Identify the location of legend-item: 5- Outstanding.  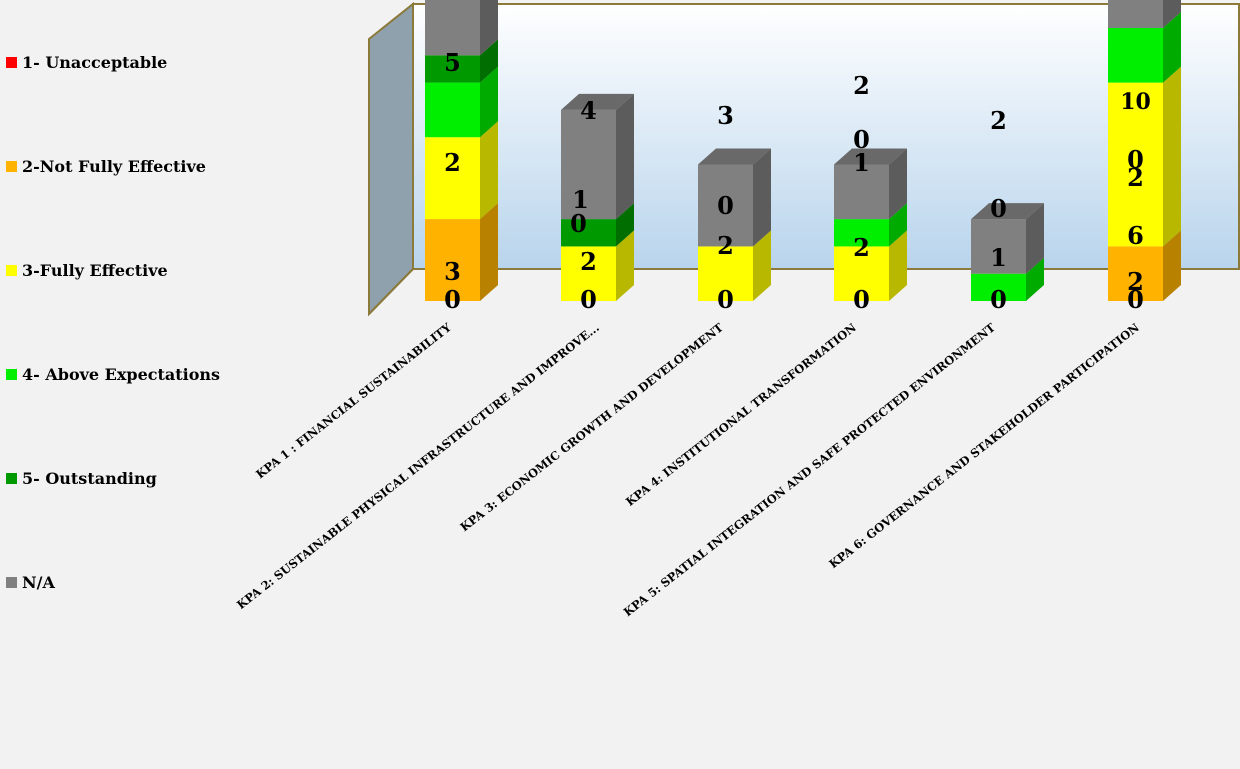
(81, 478).